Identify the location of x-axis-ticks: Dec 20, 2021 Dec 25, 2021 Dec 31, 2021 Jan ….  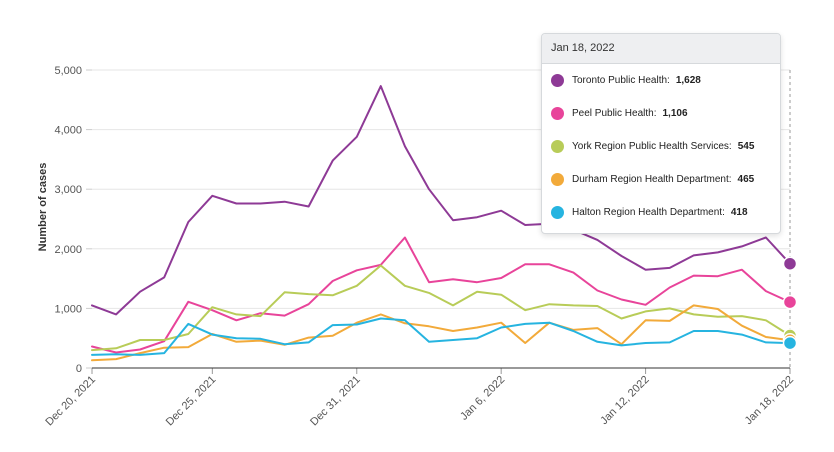
(419, 398).